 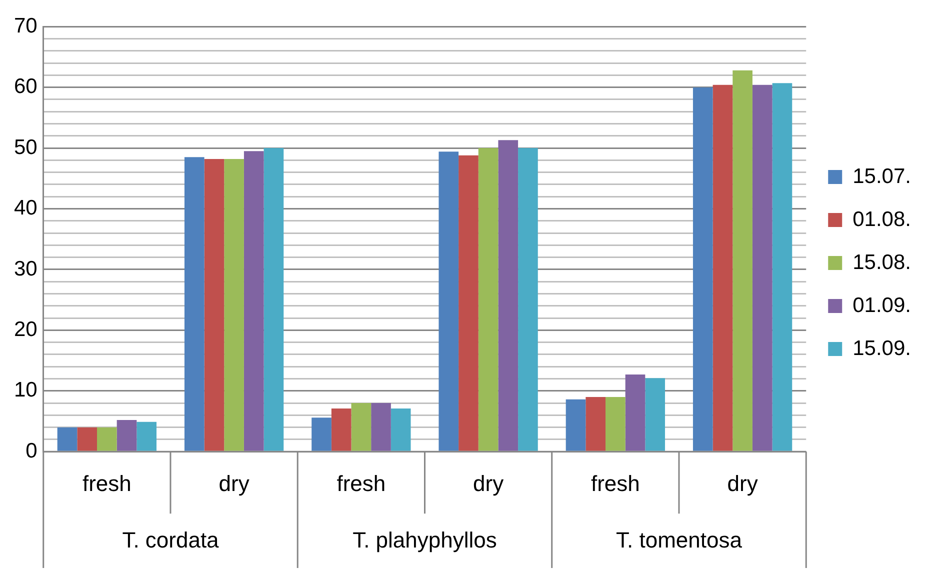 What do you see at coordinates (26, 268) in the screenshot?
I see `y-tick-label: 30` at bounding box center [26, 268].